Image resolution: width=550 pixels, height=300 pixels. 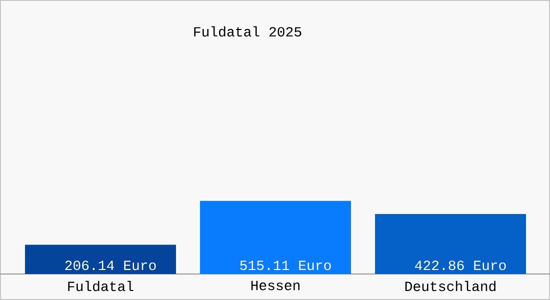 I want to click on data-label: 422.86 Euro, so click(x=460, y=265).